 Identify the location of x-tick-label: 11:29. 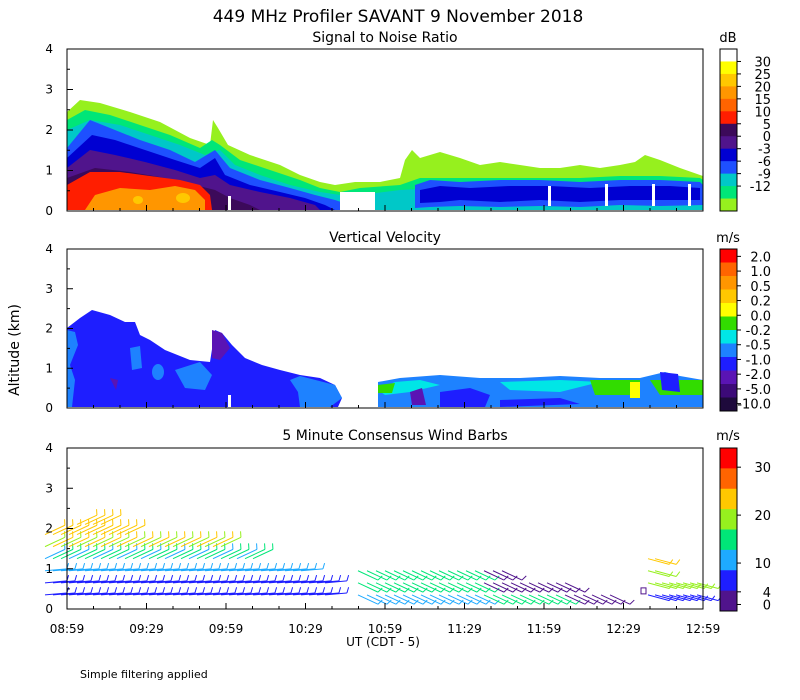
(464, 629).